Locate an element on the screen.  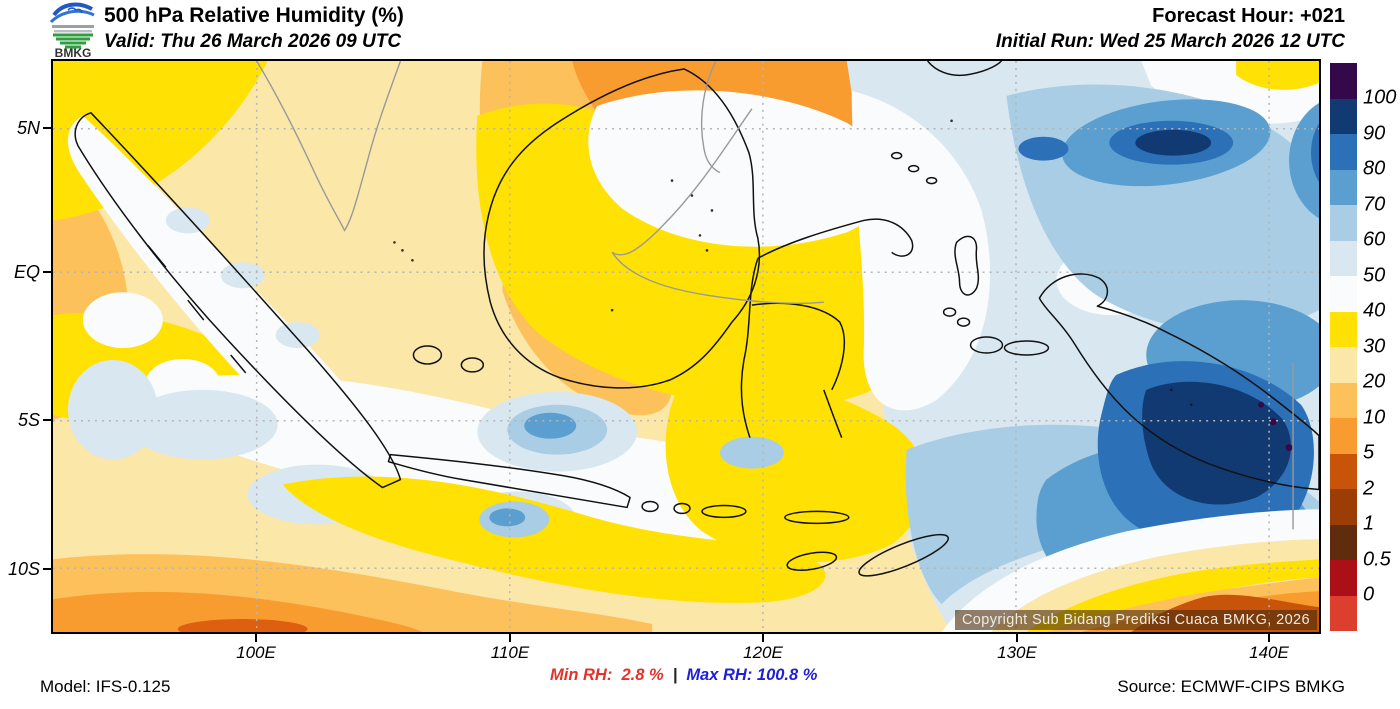
forecast-hour: Forecast Hour: +021 is located at coordinates (1248, 16).